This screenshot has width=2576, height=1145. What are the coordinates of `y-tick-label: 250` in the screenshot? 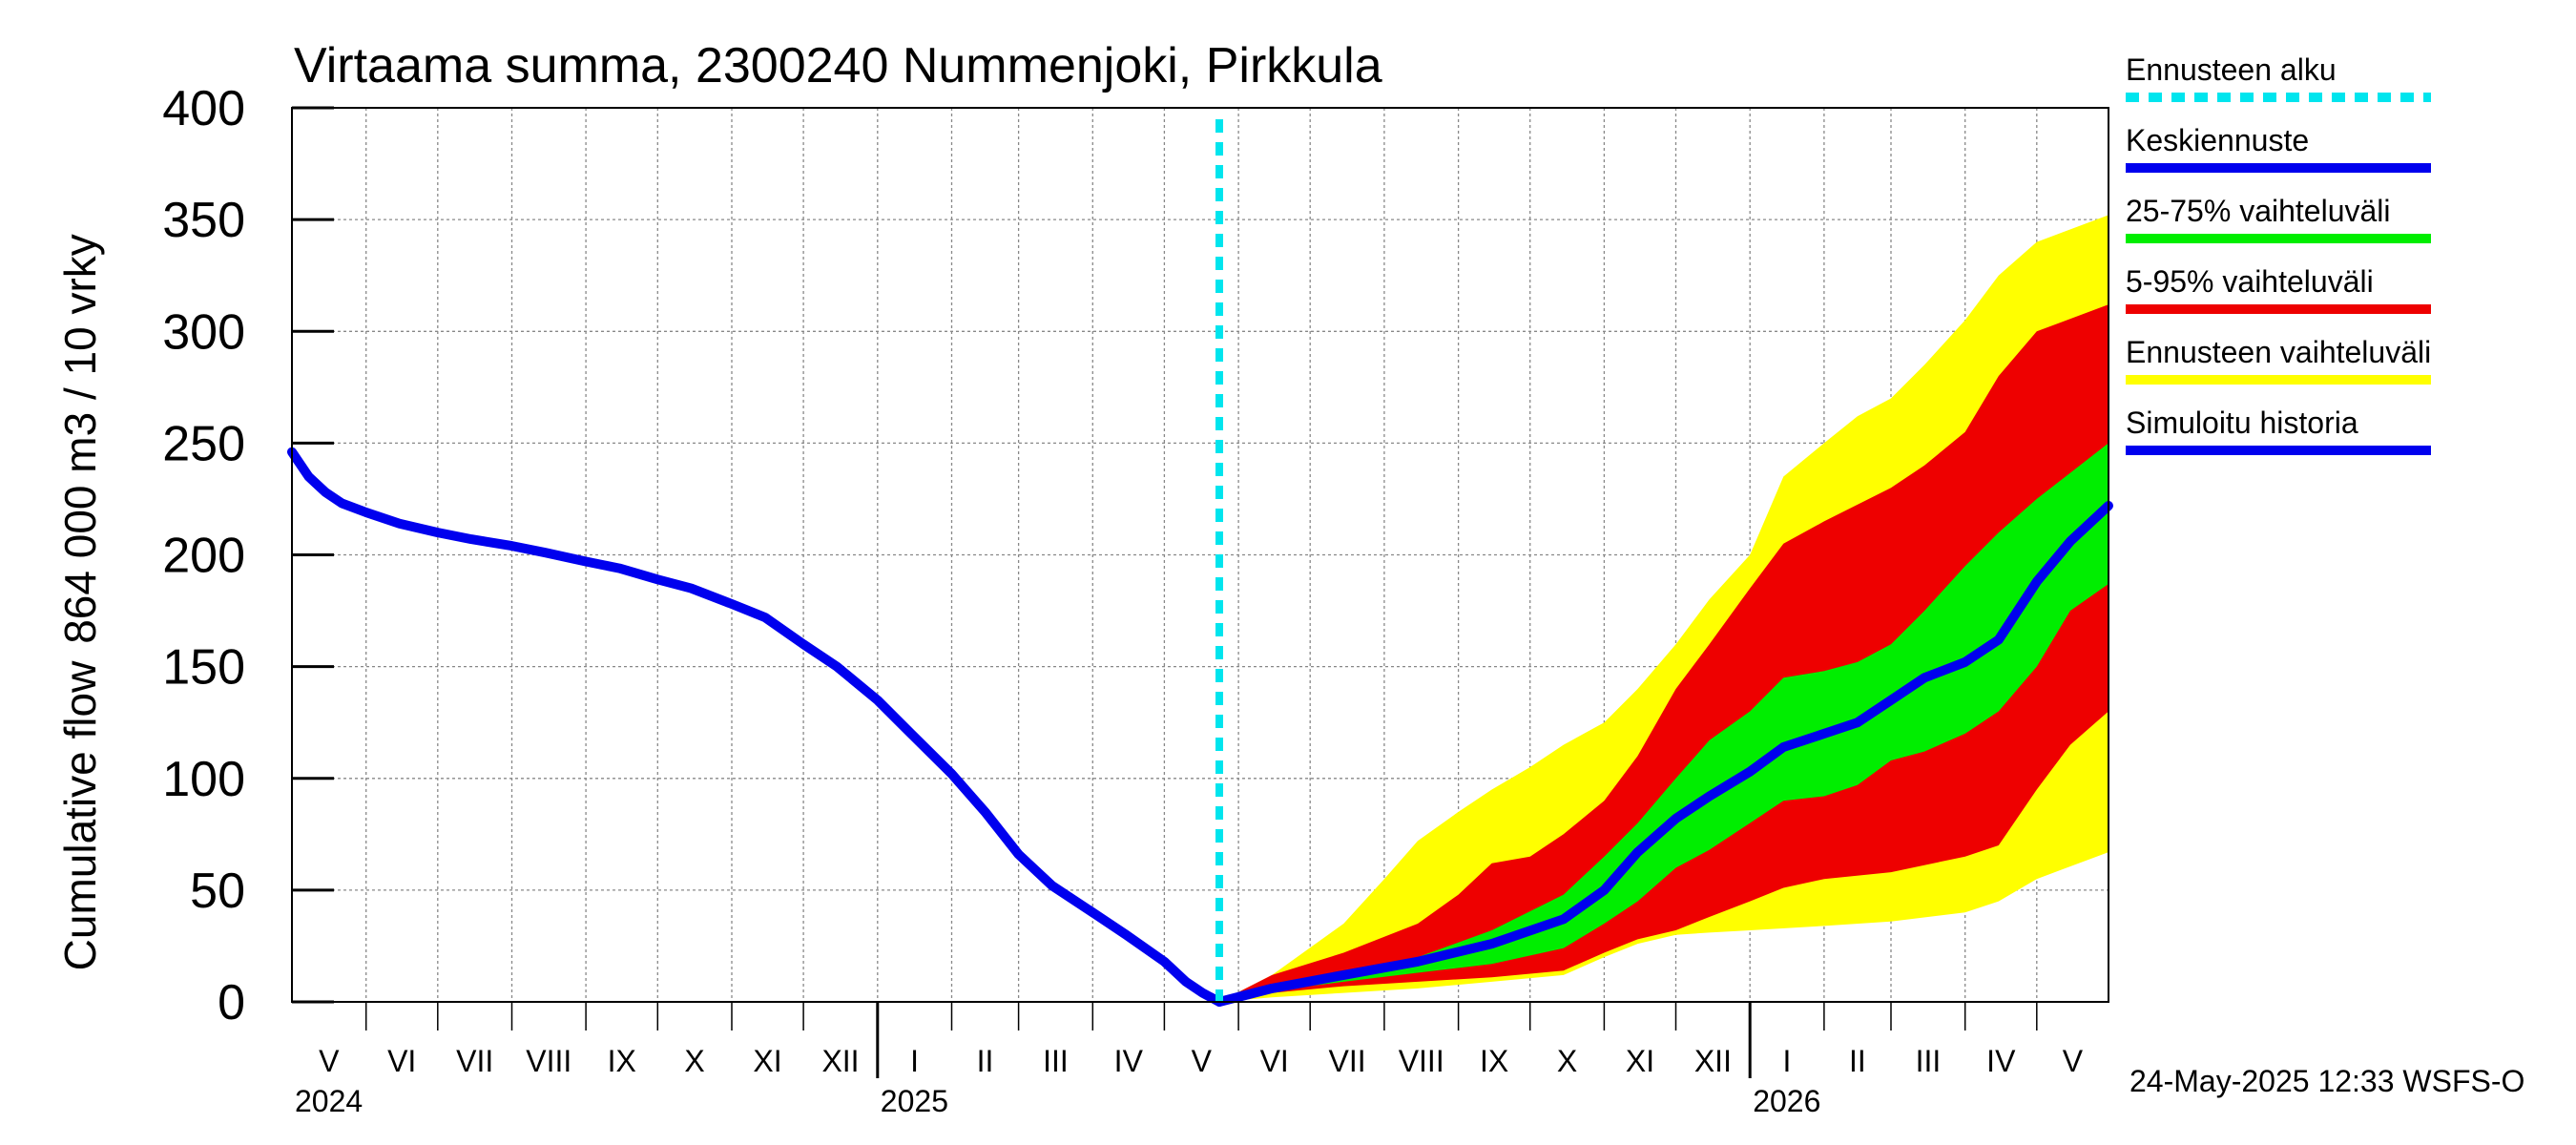 It's located at (203, 444).